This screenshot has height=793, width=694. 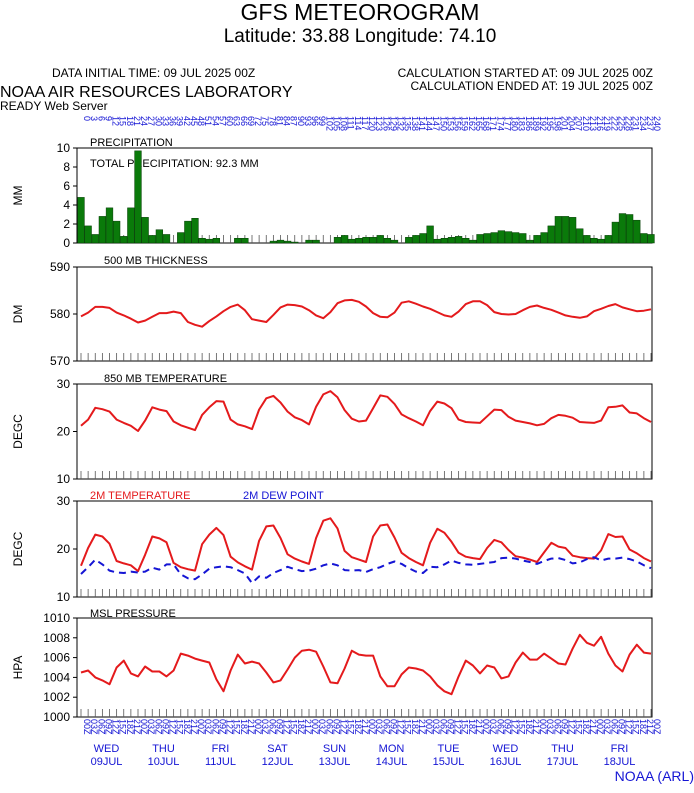 I want to click on y-tick-label: 8, so click(x=66, y=167).